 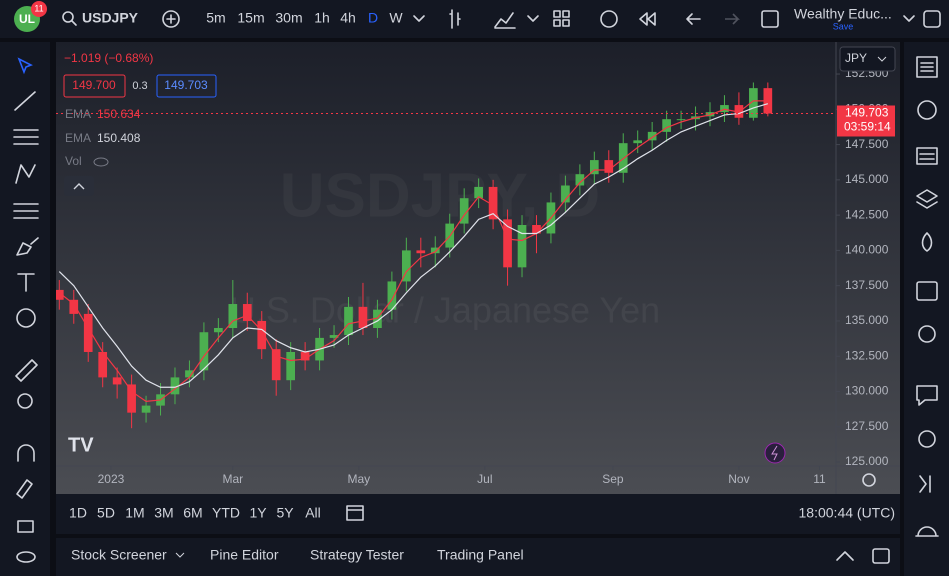 What do you see at coordinates (881, 556) in the screenshot?
I see `maximize-panel` at bounding box center [881, 556].